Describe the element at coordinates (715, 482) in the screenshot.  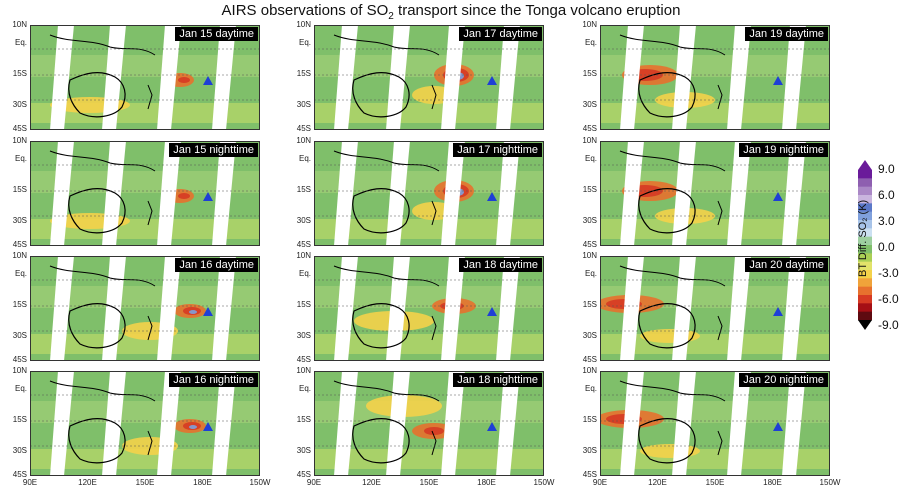
I see `longitude-label: 150E` at that location.